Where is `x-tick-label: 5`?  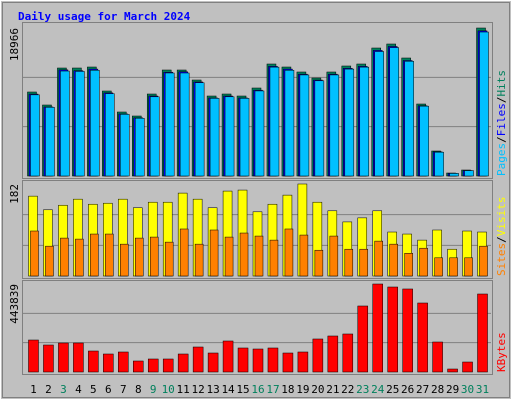
x-tick-label: 5 is located at coordinates (93, 389).